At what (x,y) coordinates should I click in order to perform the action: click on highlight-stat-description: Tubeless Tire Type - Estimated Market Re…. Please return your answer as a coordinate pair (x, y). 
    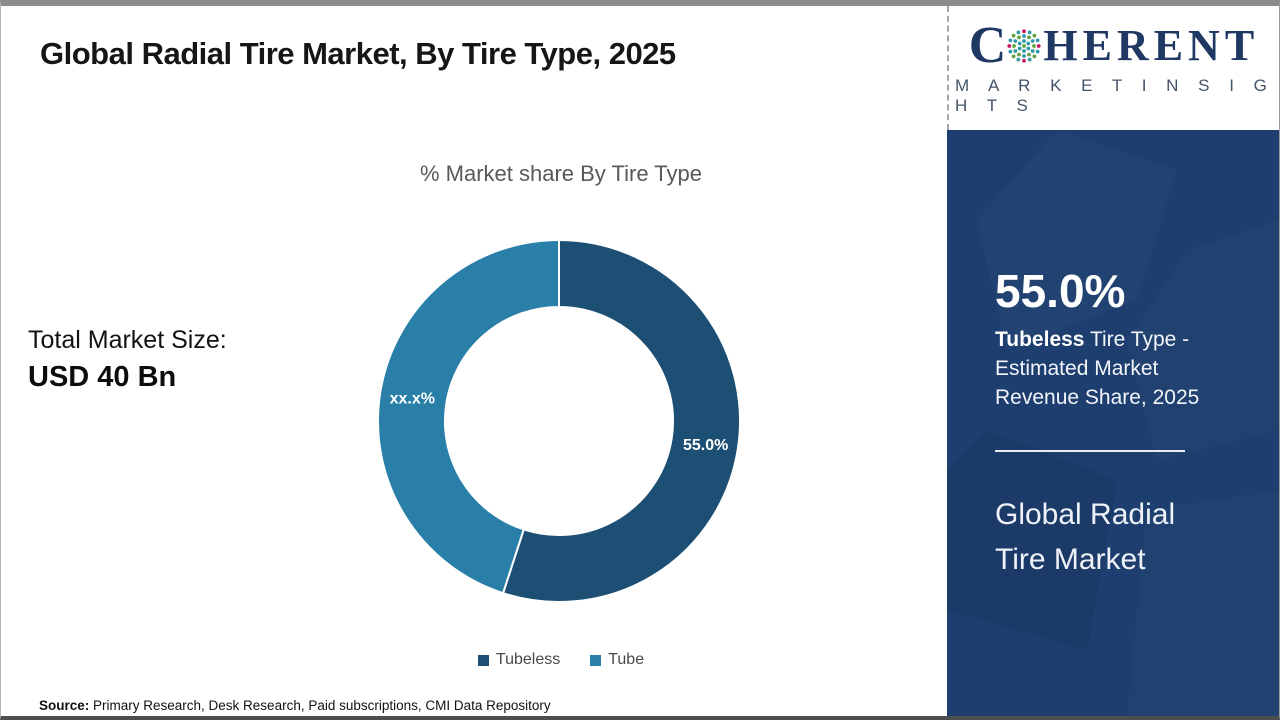
    Looking at the image, I should click on (1104, 368).